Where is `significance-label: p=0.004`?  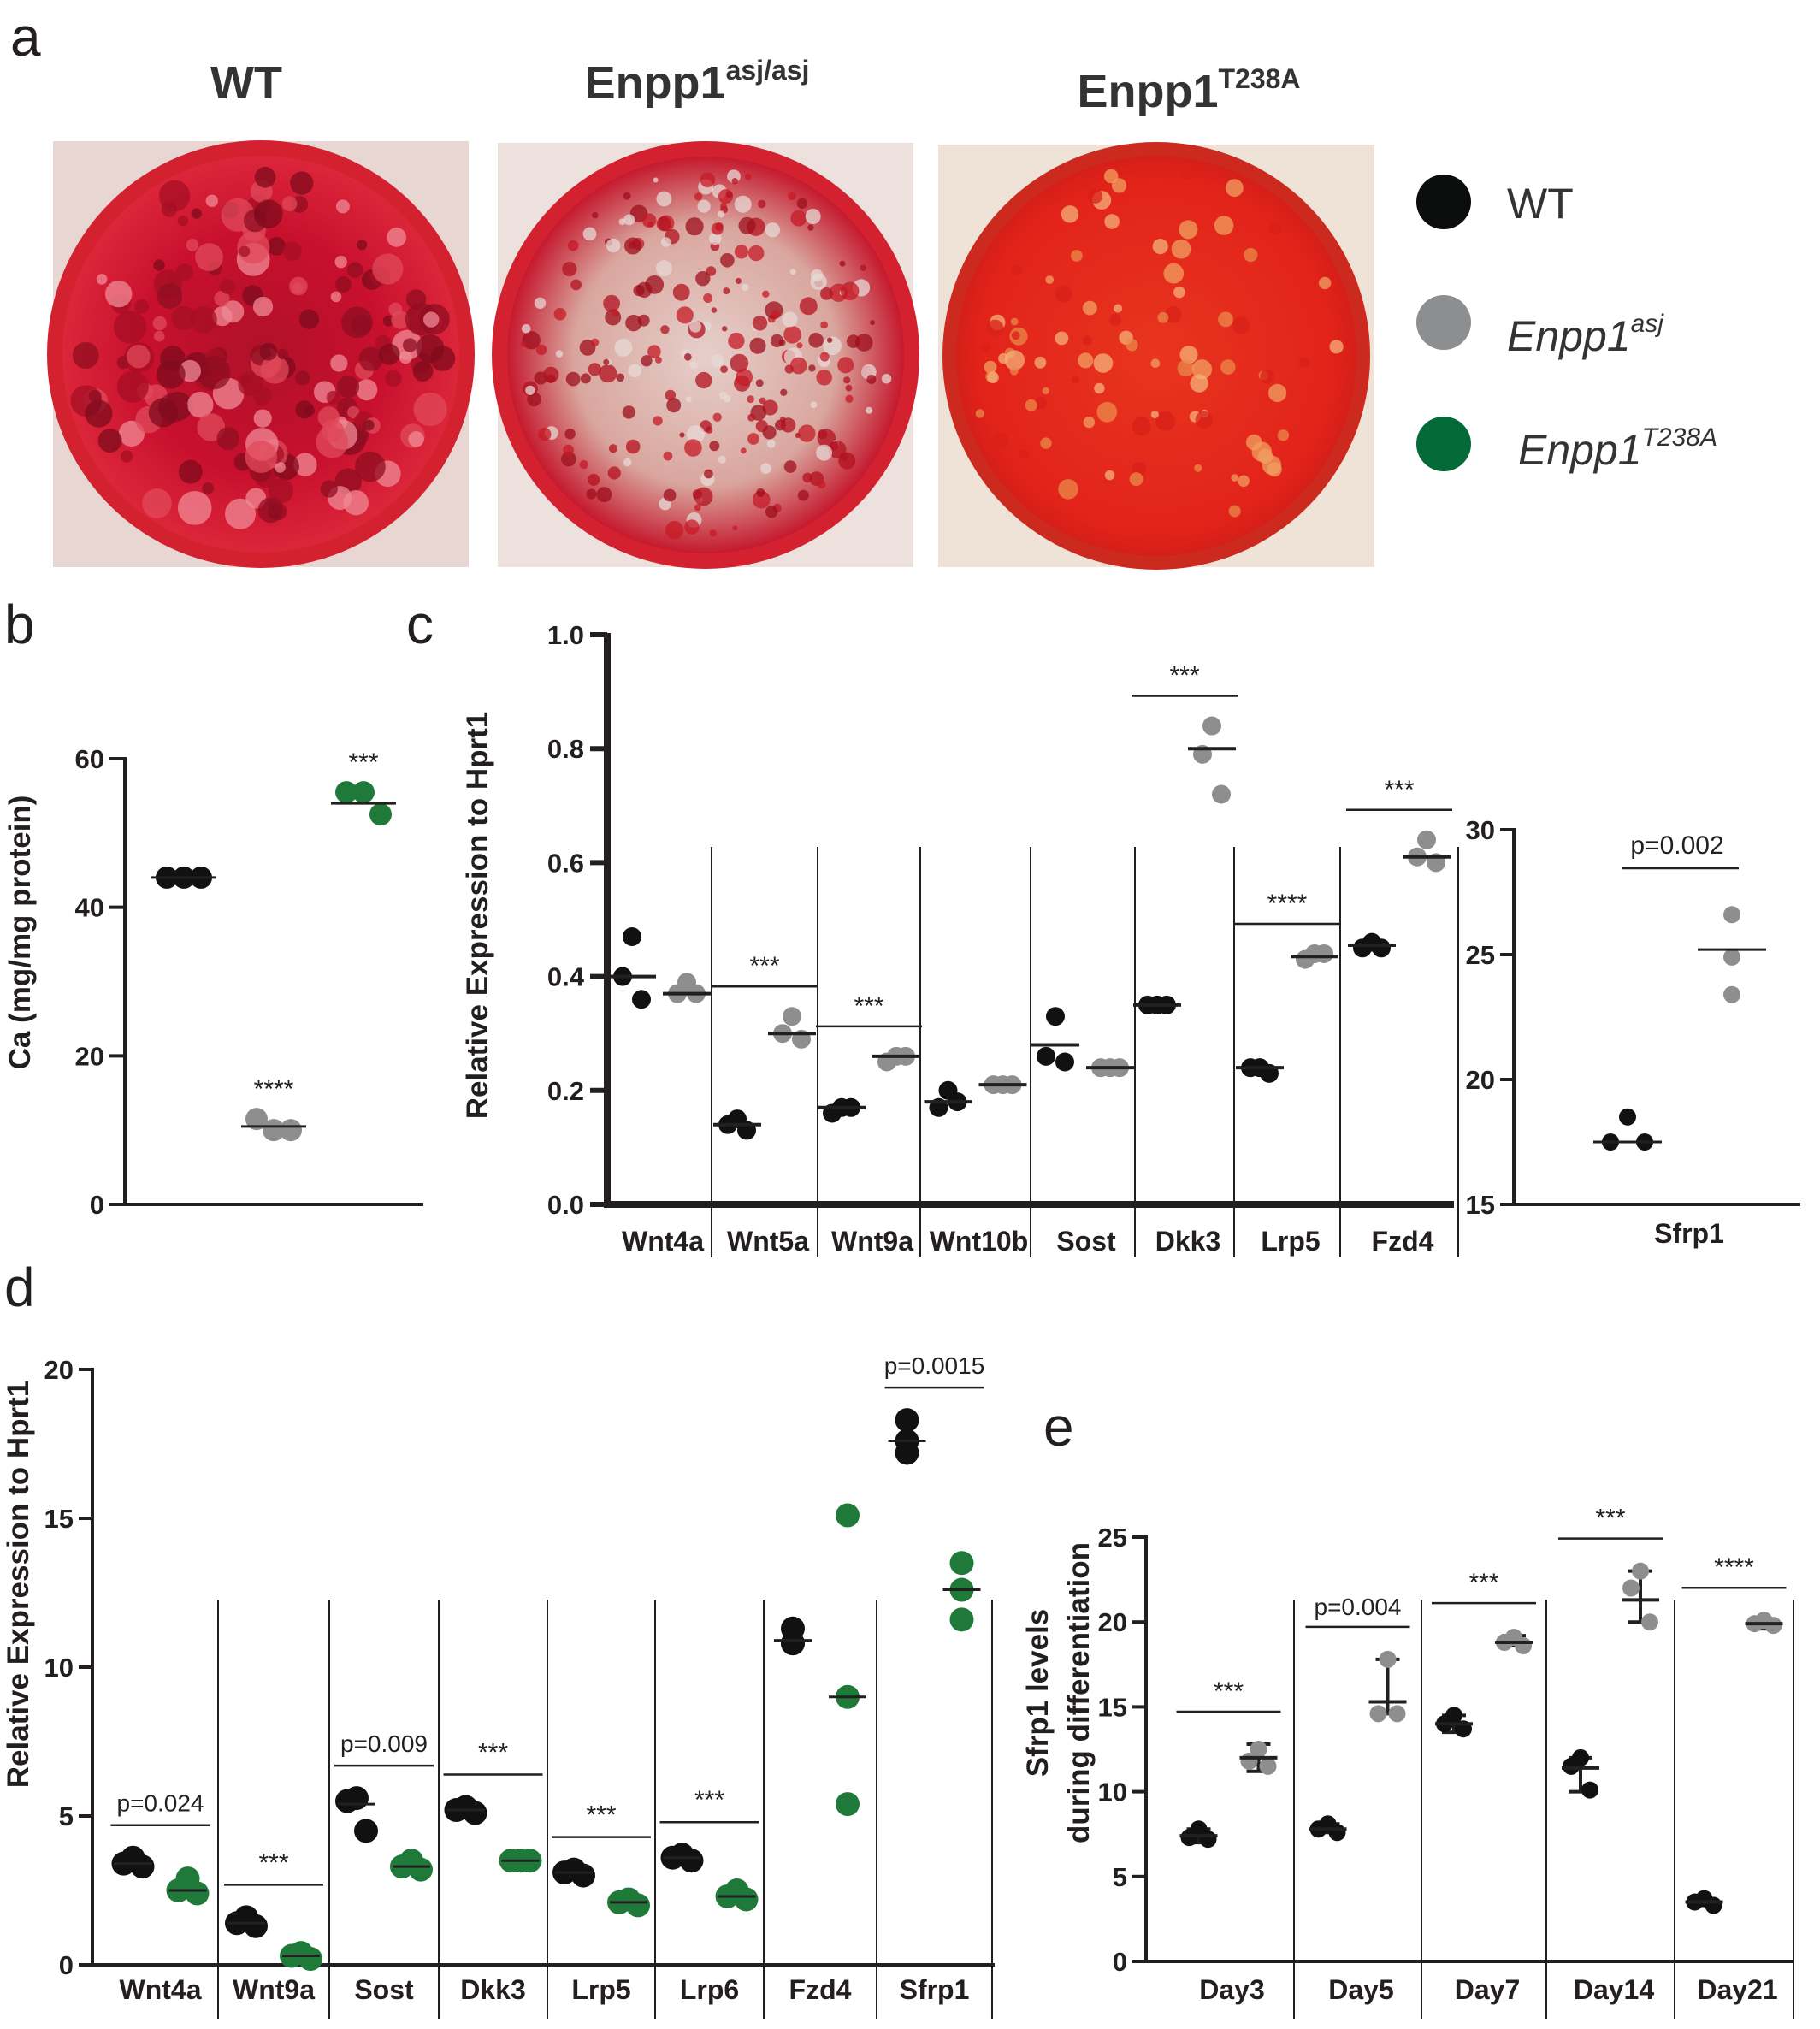 significance-label: p=0.004 is located at coordinates (1358, 1607).